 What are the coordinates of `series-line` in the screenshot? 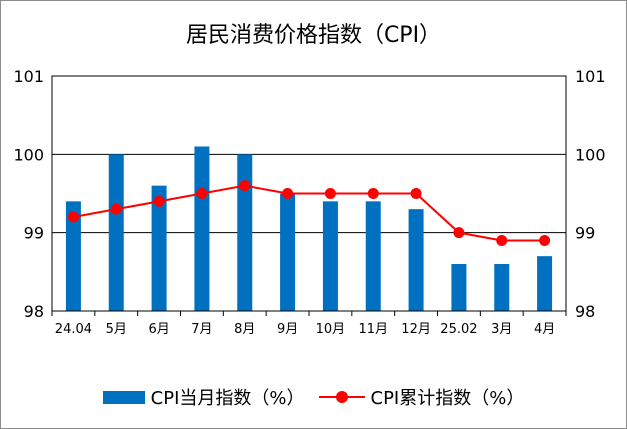 It's located at (309, 213).